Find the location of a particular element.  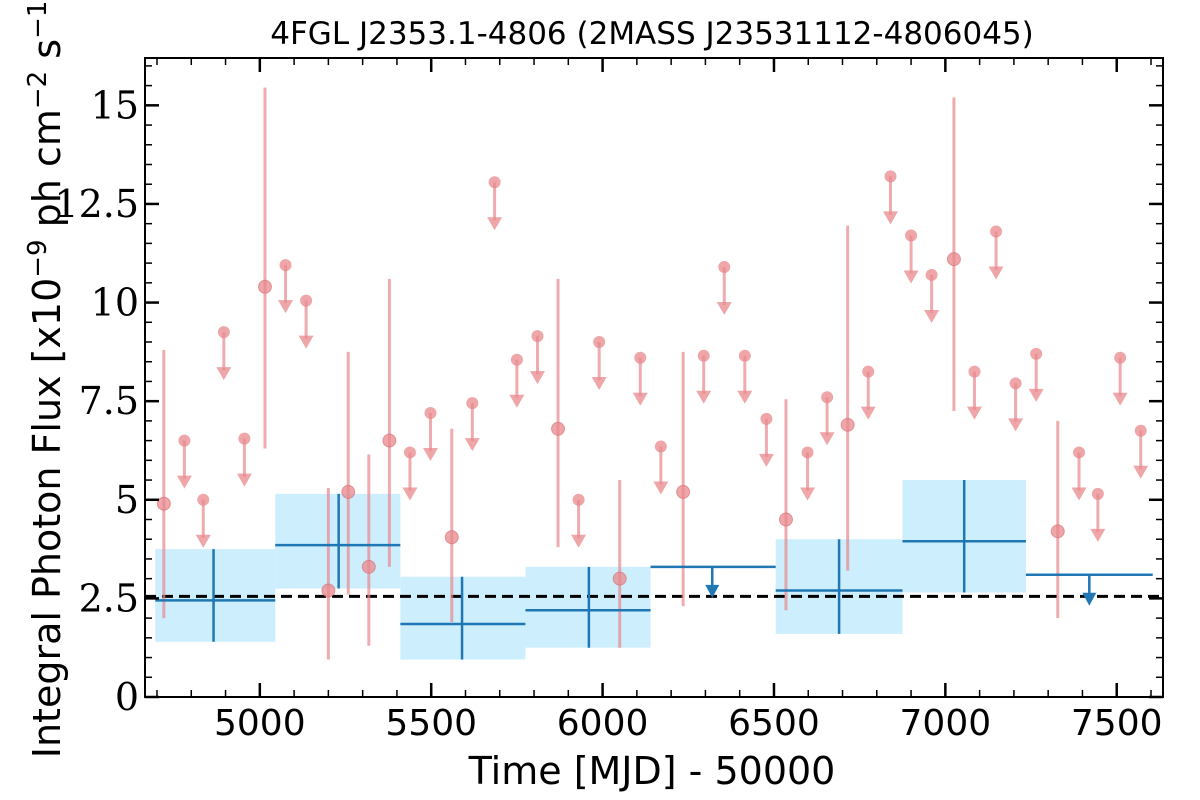

x-axis-label: Time [MJD] - 50000 is located at coordinates (652, 771).